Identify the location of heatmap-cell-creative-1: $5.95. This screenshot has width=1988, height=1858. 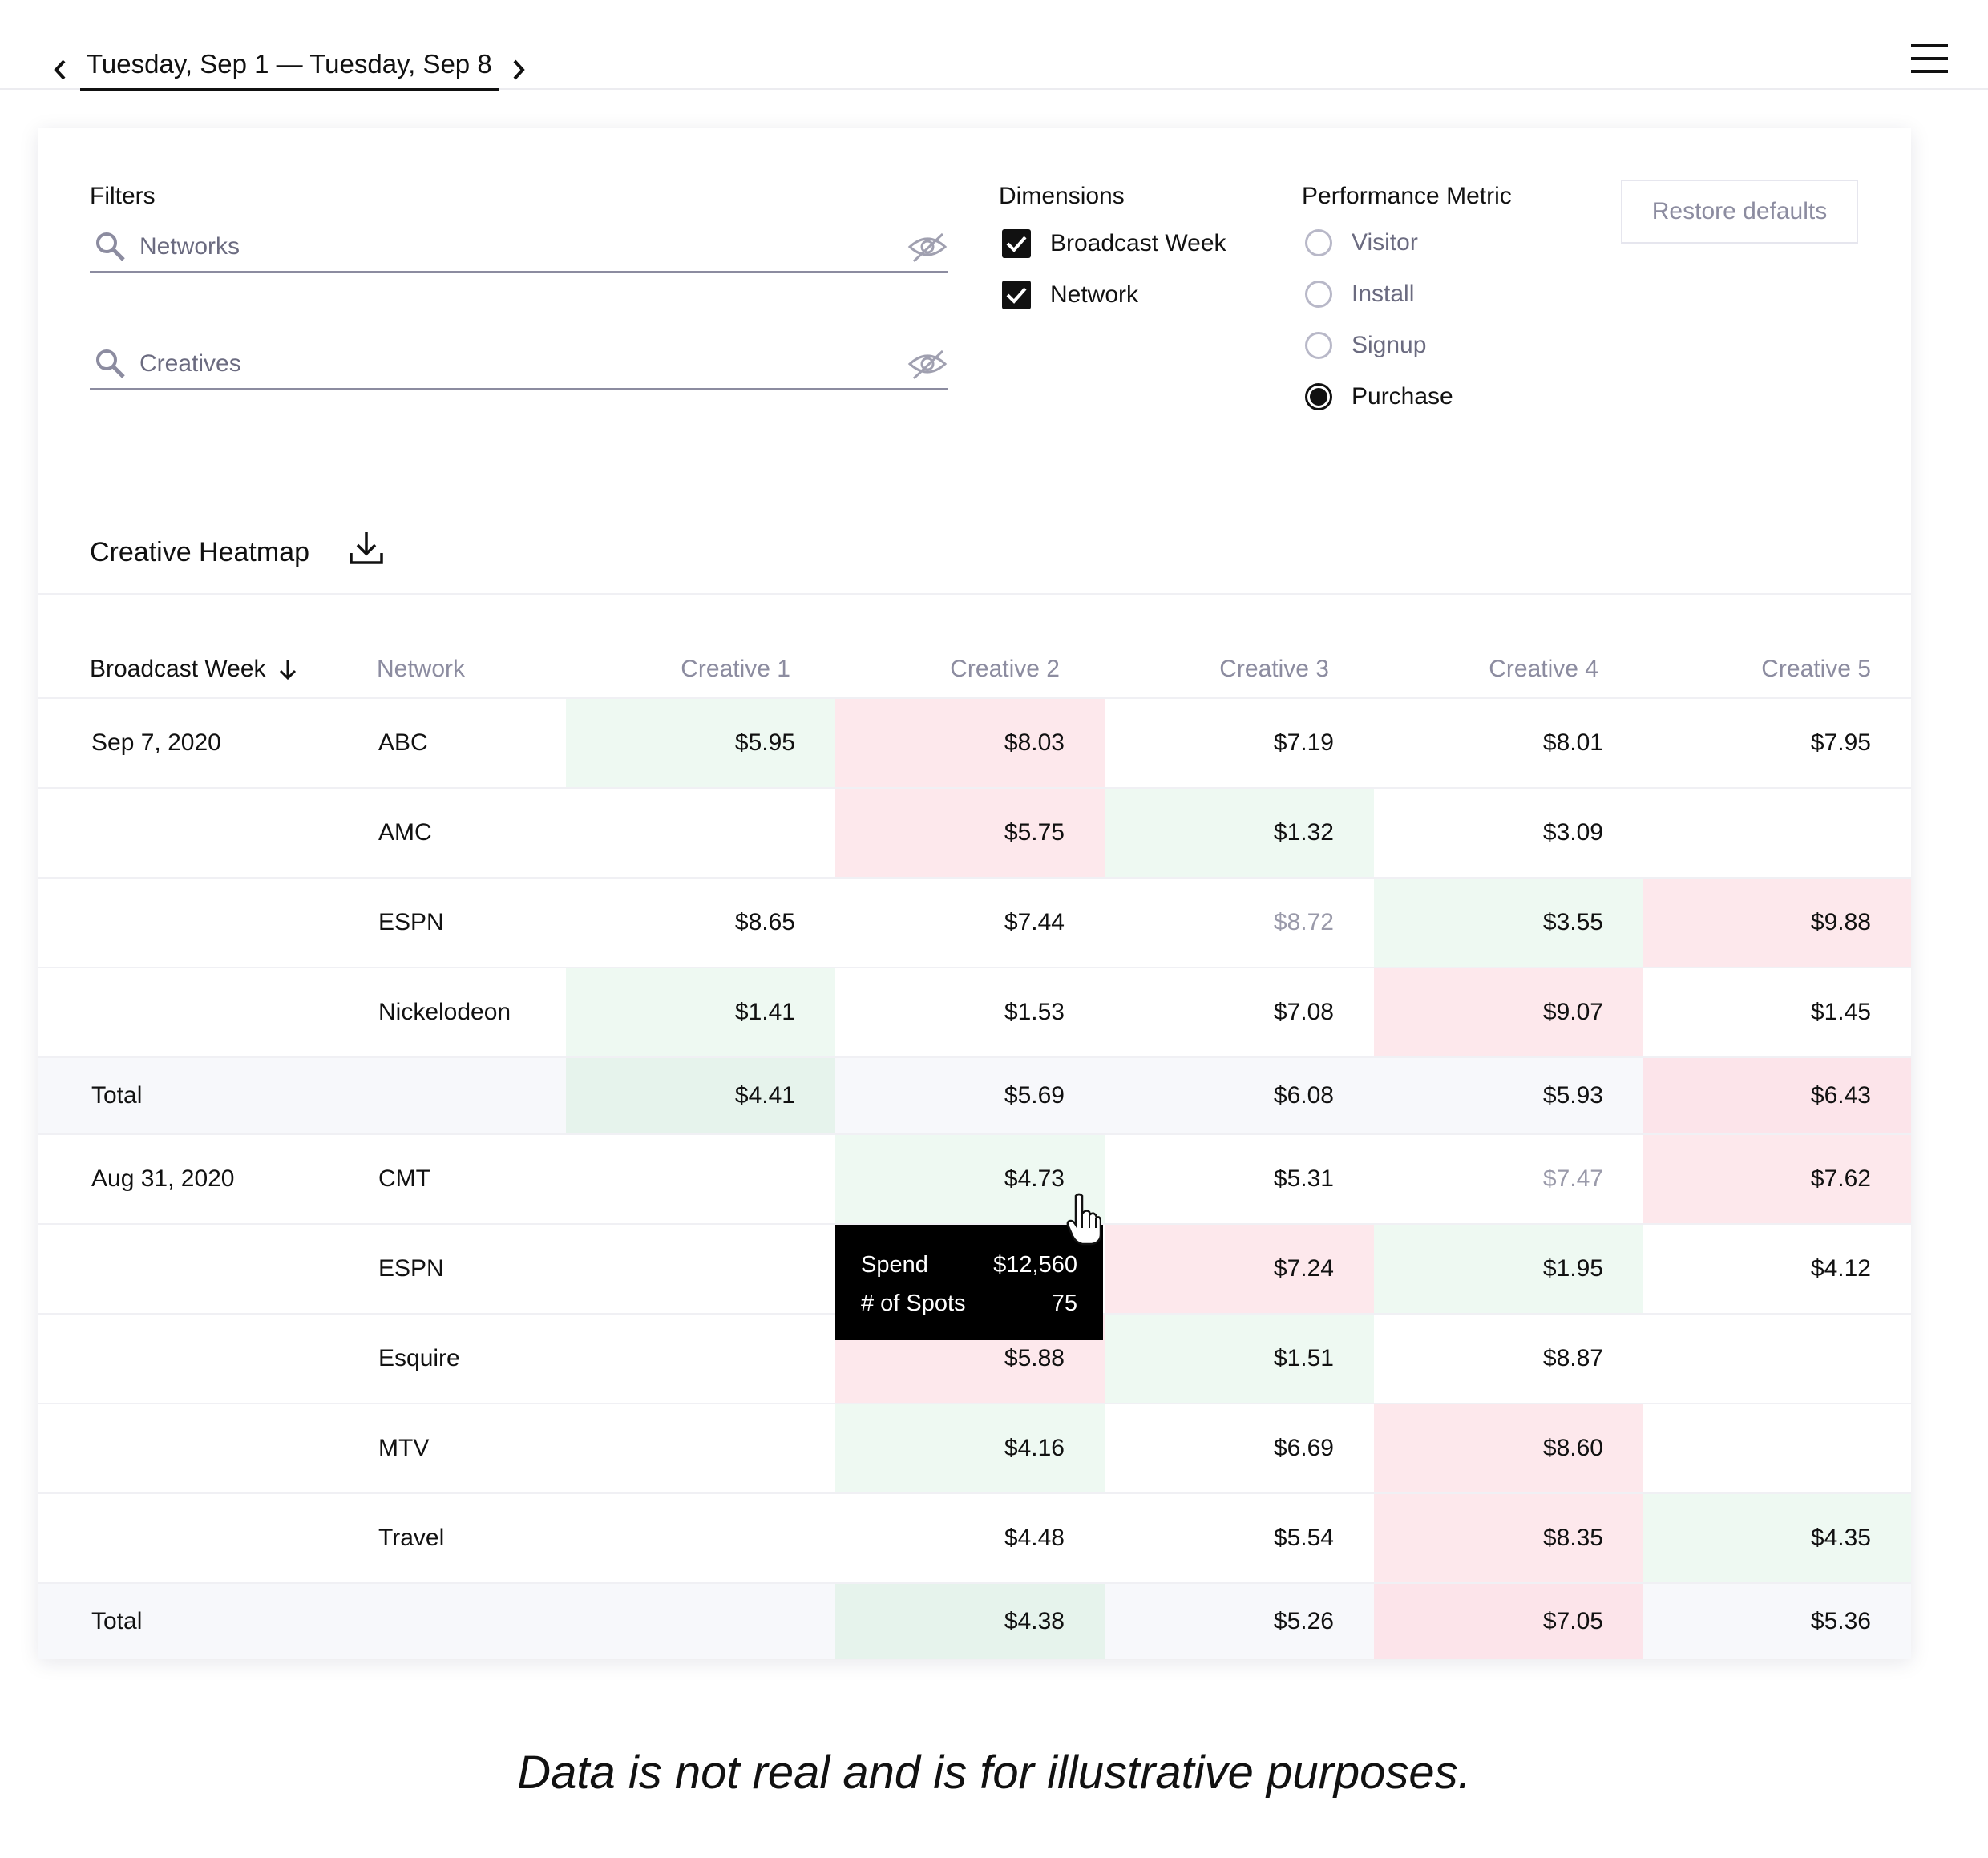
(700, 743).